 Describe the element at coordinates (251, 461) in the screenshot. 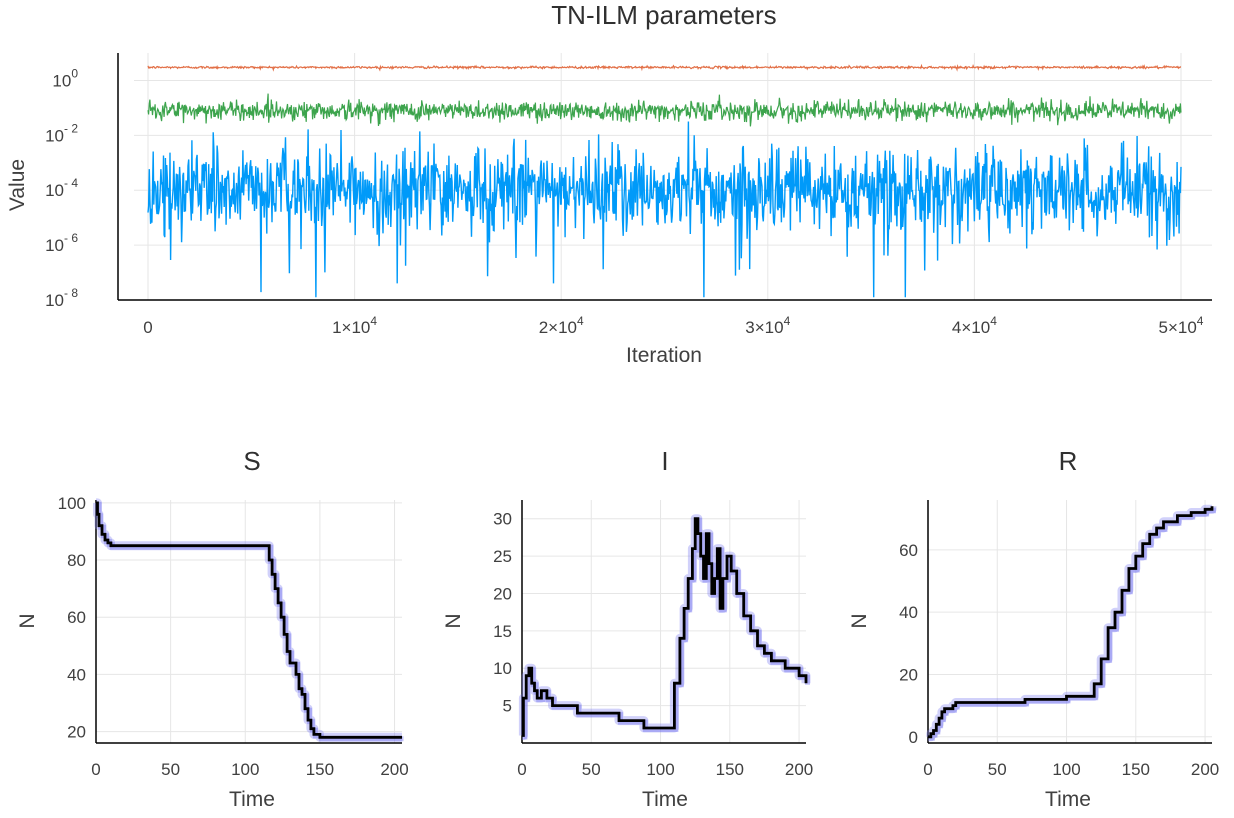

I see `panel-s-title: S` at that location.